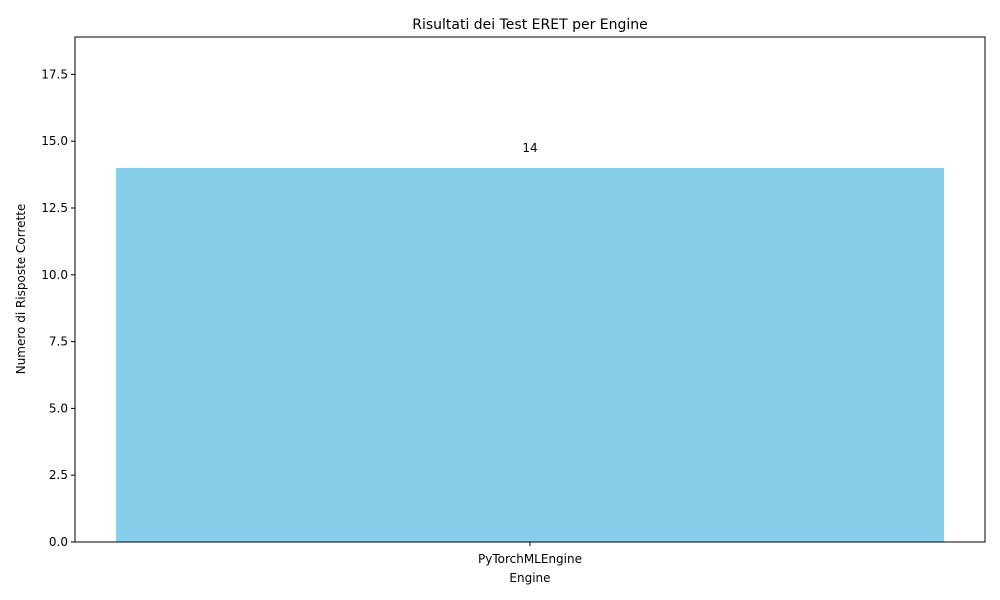 The width and height of the screenshot is (1000, 600). What do you see at coordinates (529, 578) in the screenshot?
I see `x-axis-label: Engine` at bounding box center [529, 578].